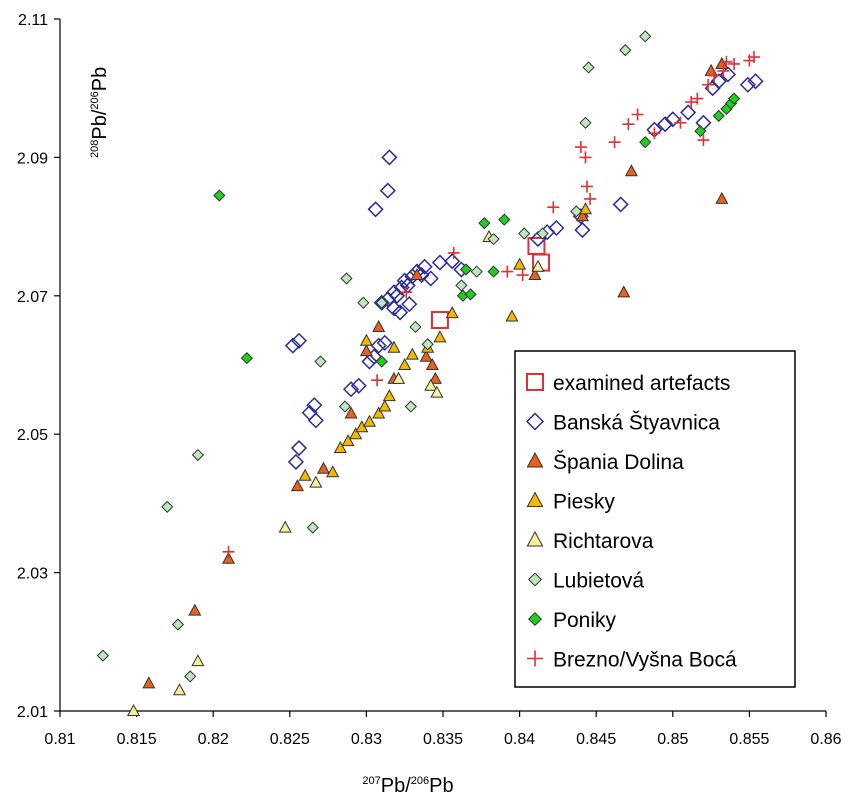 The height and width of the screenshot is (801, 848). I want to click on y-tick-label: 2.11, so click(33, 20).